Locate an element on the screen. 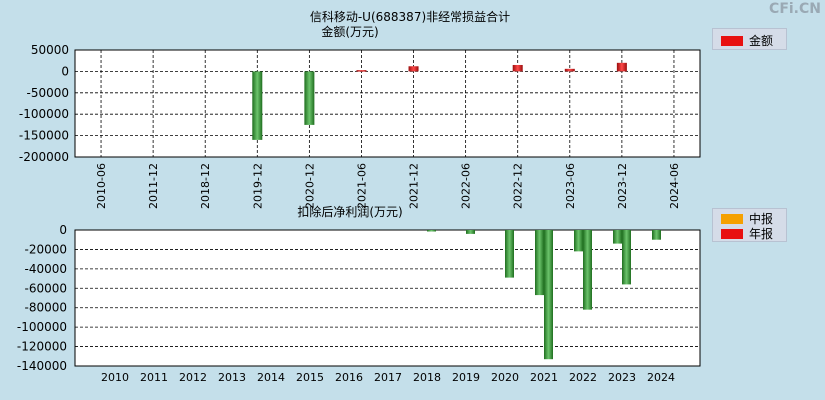 The image size is (825, 400). chart1-y-tick-label: -100000 is located at coordinates (44, 114).